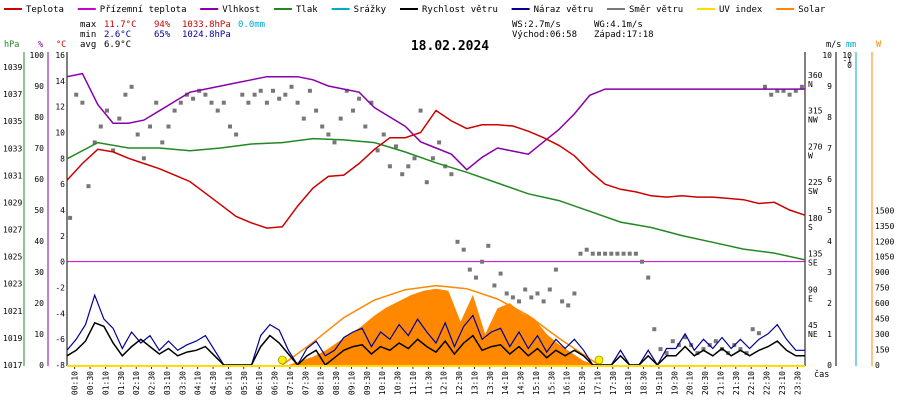 The height and width of the screenshot is (400, 900). I want to click on tick-x-label: 19:30, so click(674, 383).